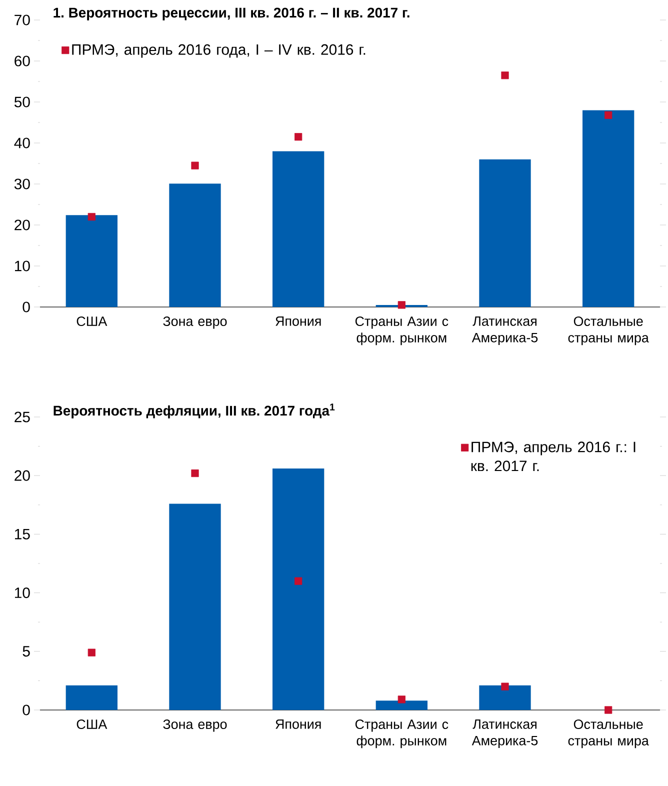 This screenshot has height=786, width=668. What do you see at coordinates (553, 457) in the screenshot?
I see `legend-label: ПРМЭ, апрель 2016 г.: I кв. 2017 г.` at bounding box center [553, 457].